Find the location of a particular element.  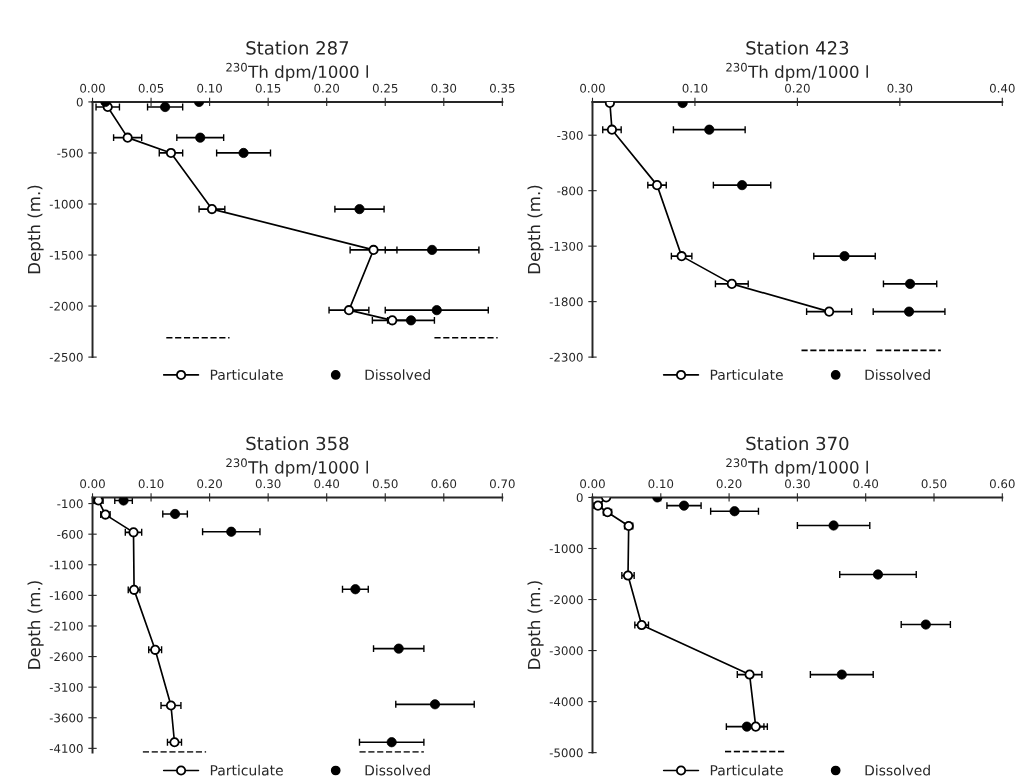

x-tick-label: 0.15 is located at coordinates (268, 88).